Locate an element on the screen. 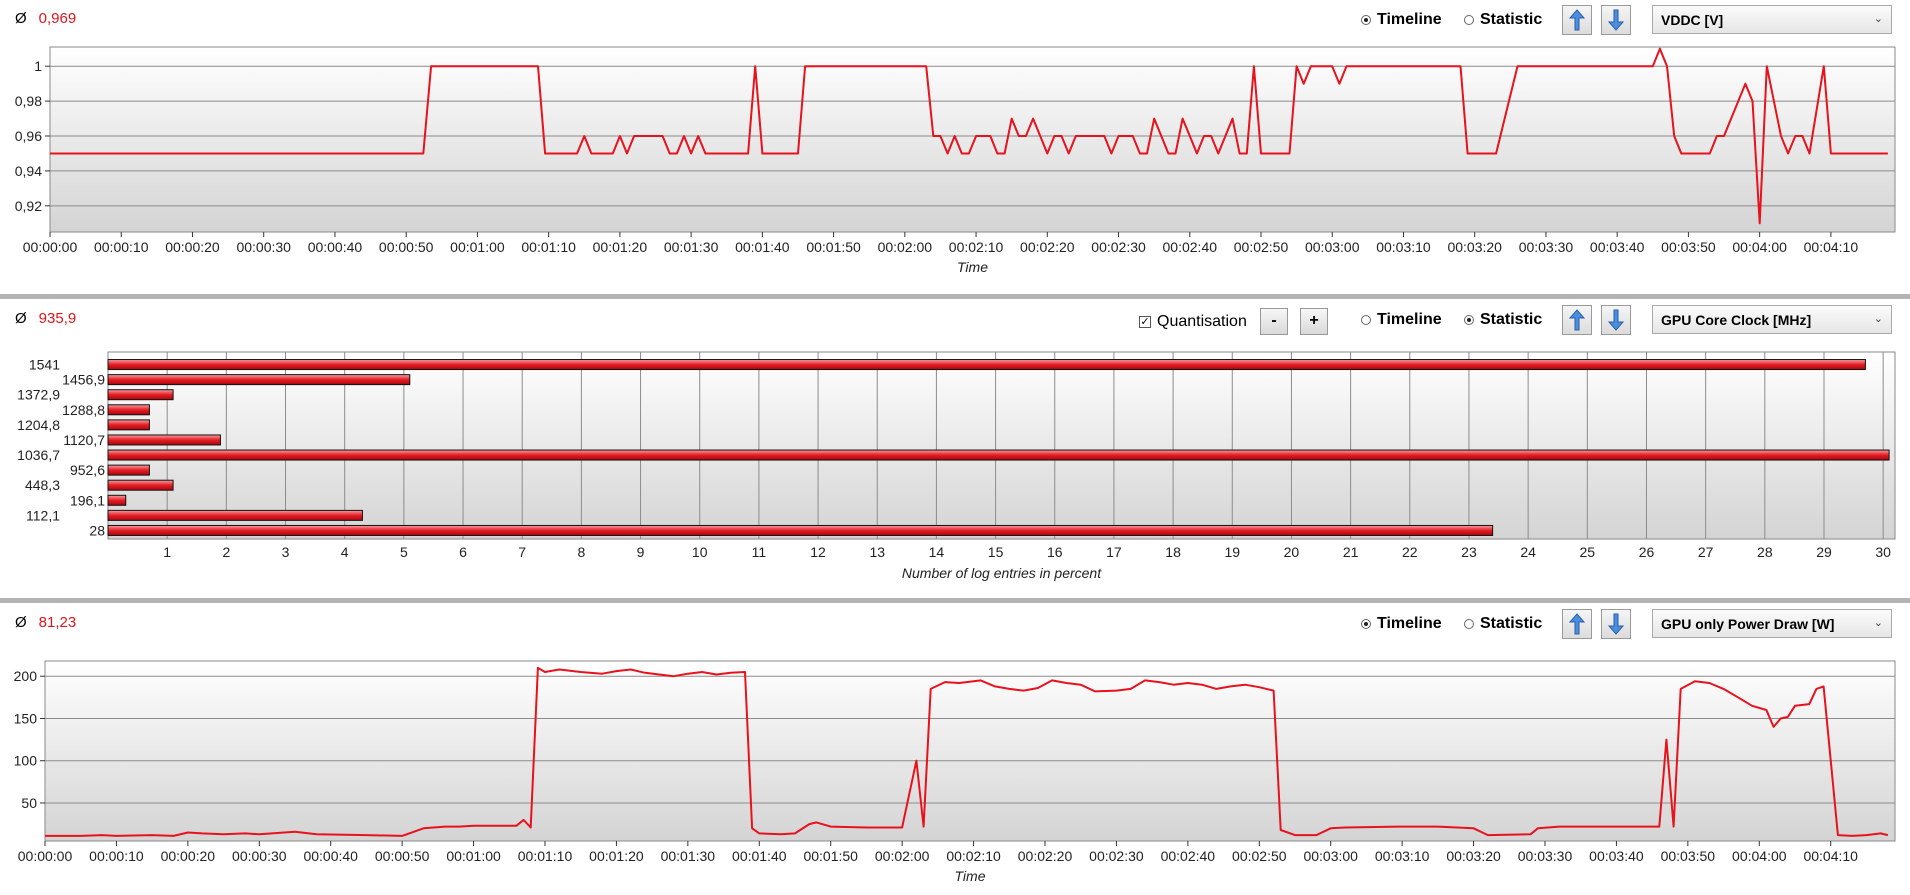 The width and height of the screenshot is (1910, 895). x-tick-label: 27 is located at coordinates (1706, 552).